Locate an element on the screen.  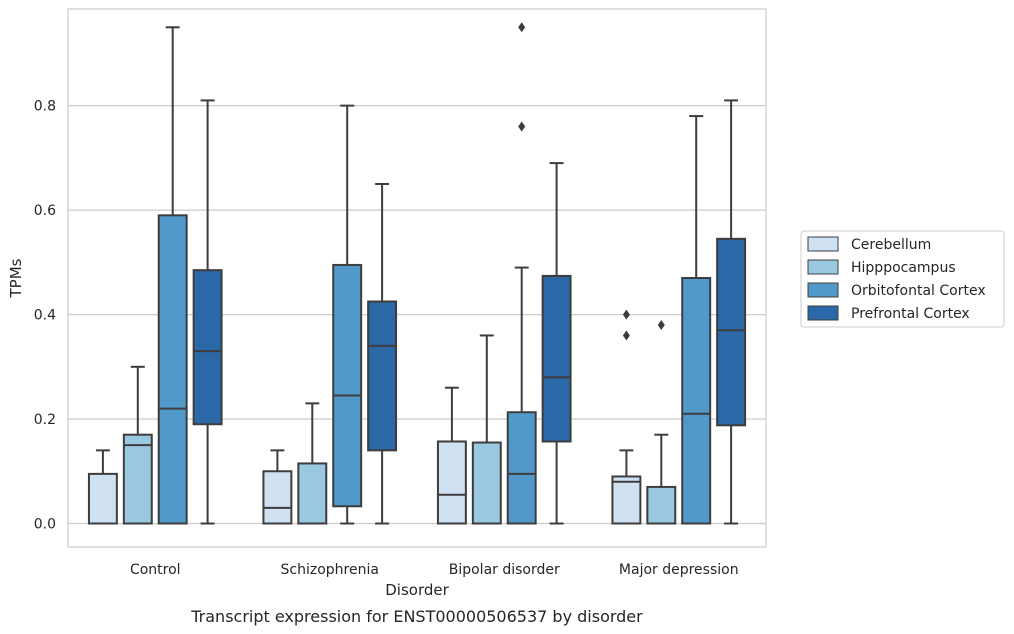
x-tick-label: Major depression is located at coordinates (679, 570).